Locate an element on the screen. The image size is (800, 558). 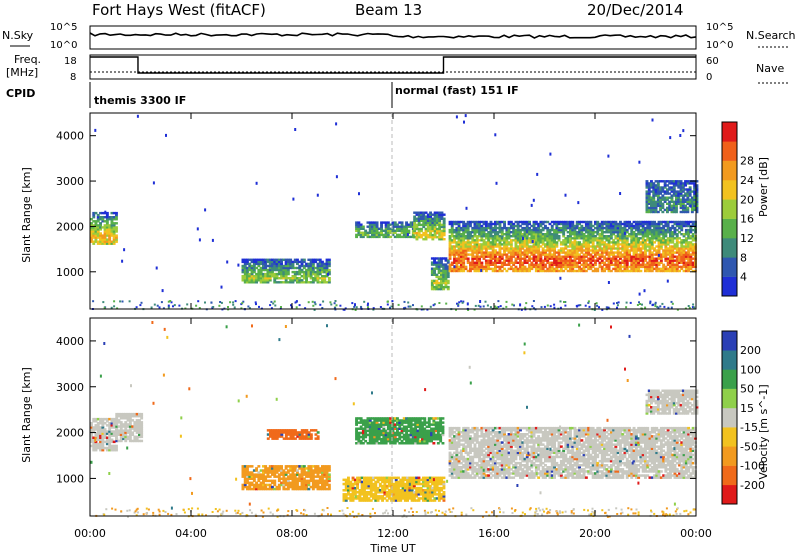
power-y-axis-label: Slant Range [km] is located at coordinates (26, 215).